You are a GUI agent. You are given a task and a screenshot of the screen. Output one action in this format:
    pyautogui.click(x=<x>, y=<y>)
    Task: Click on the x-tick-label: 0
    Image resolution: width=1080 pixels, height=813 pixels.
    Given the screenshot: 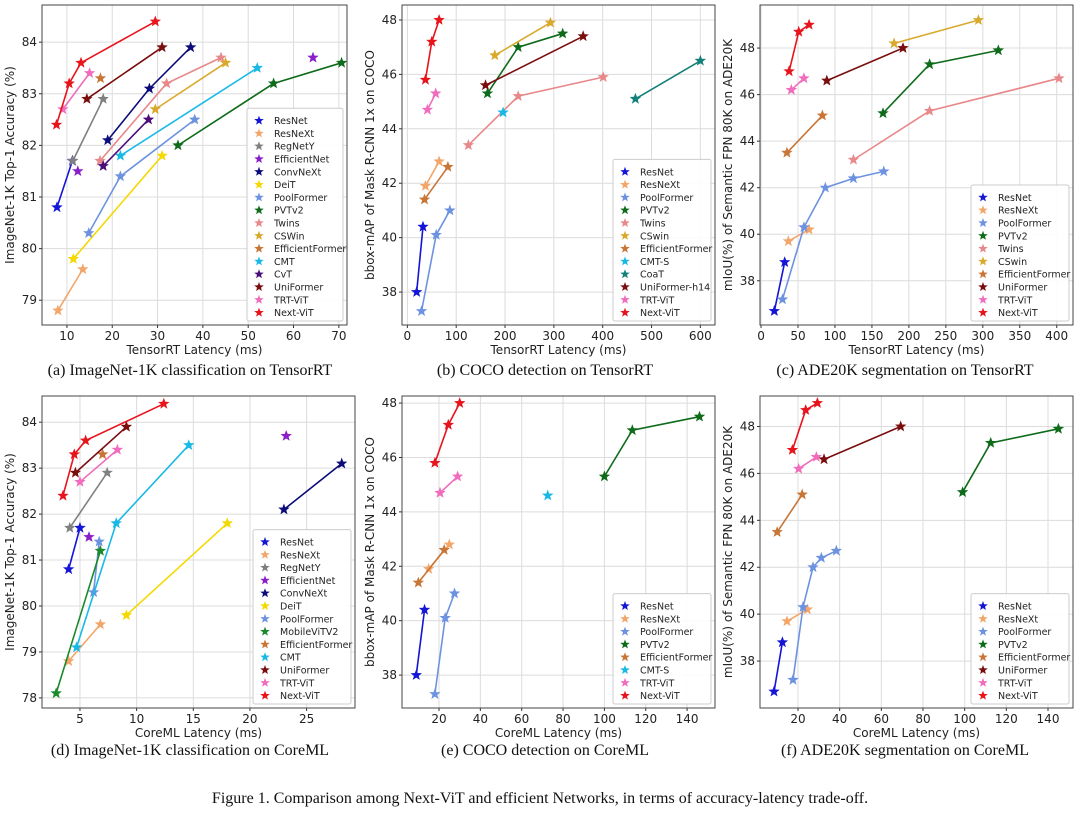 What is the action you would take?
    pyautogui.click(x=408, y=336)
    